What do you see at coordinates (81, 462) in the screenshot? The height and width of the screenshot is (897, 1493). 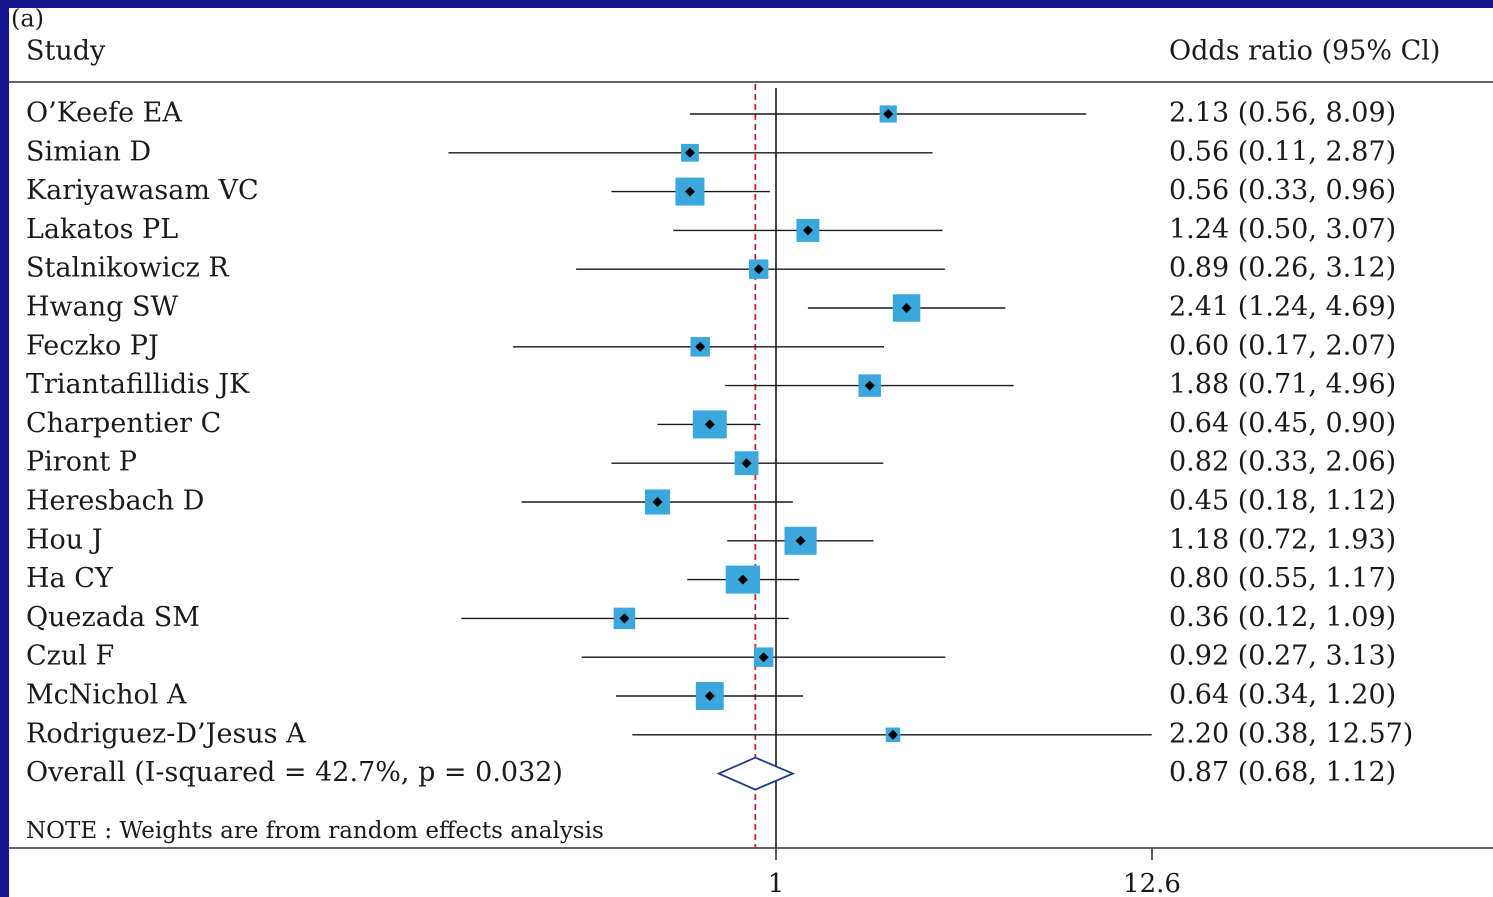 I see `study-name: Piront P` at bounding box center [81, 462].